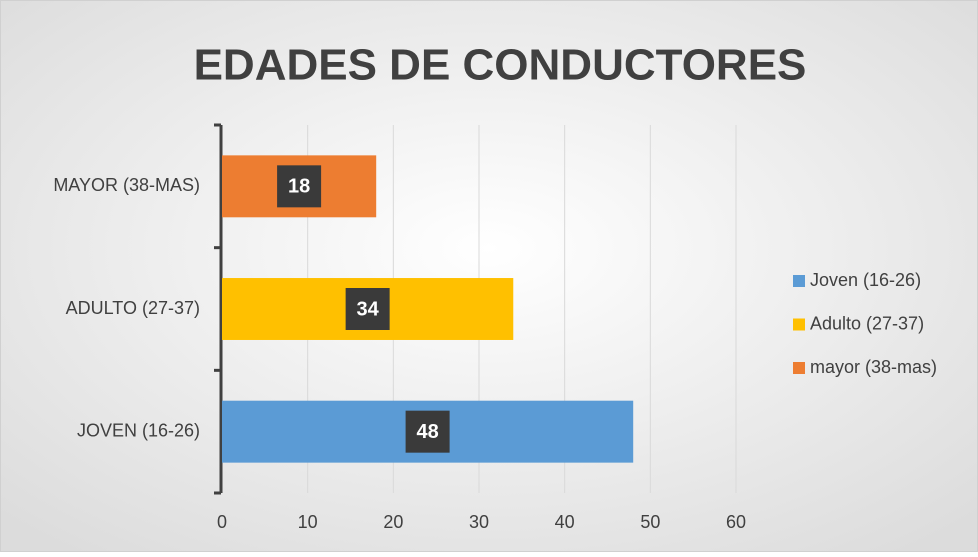 The image size is (978, 557). Describe the element at coordinates (873, 367) in the screenshot. I see `legend-label: mayor (38-mas)` at that location.